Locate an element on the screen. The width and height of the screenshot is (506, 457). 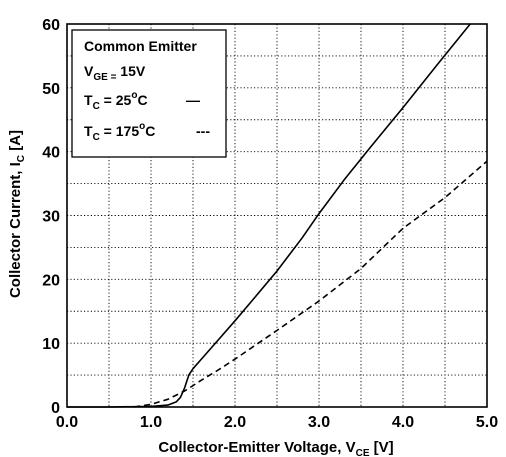
legend-marker-175c: --- is located at coordinates (203, 131).